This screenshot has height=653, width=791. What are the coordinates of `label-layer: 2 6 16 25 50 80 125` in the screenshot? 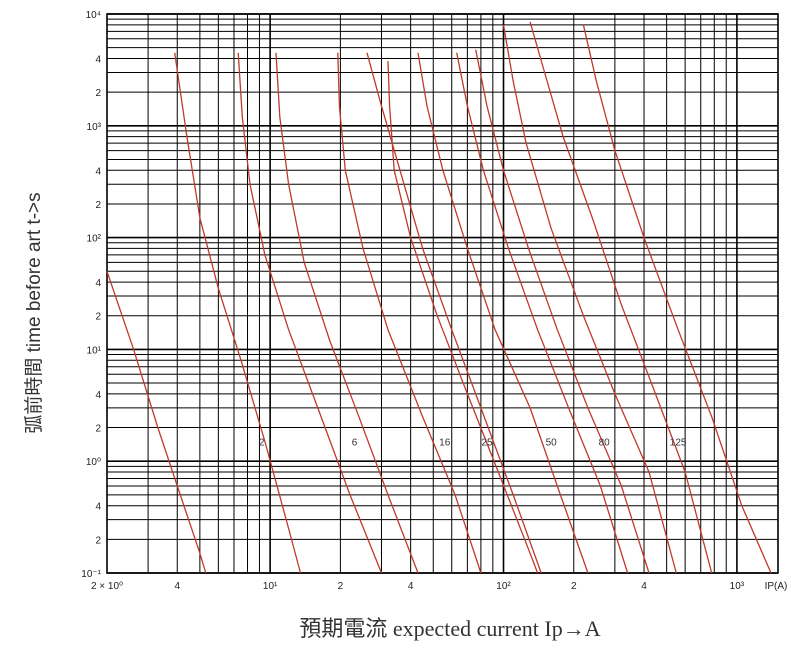 It's located at (473, 443).